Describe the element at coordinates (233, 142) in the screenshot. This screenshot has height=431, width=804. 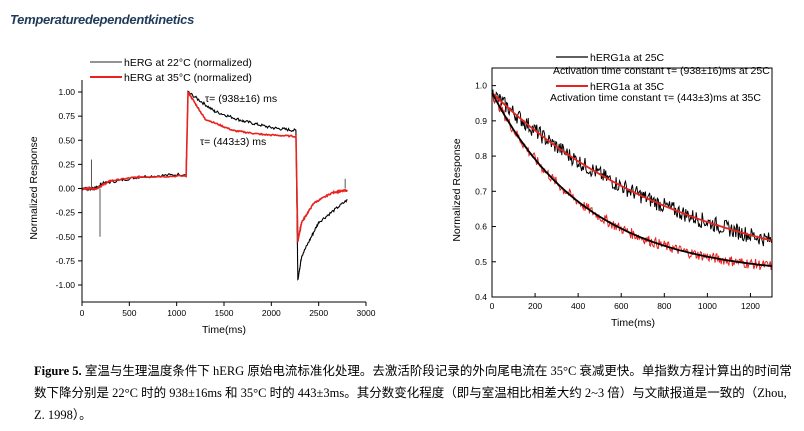
I see `annotation-tau-35c: τ= (443±3) ms` at that location.